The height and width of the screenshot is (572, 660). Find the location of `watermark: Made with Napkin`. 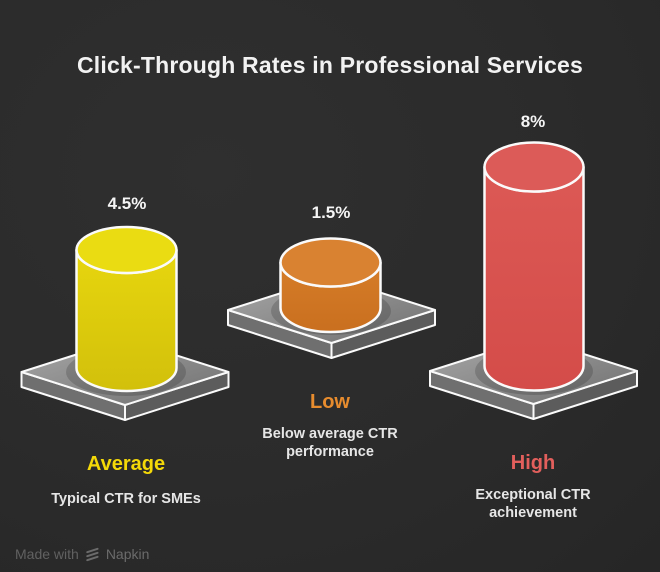

watermark: Made with Napkin is located at coordinates (82, 554).